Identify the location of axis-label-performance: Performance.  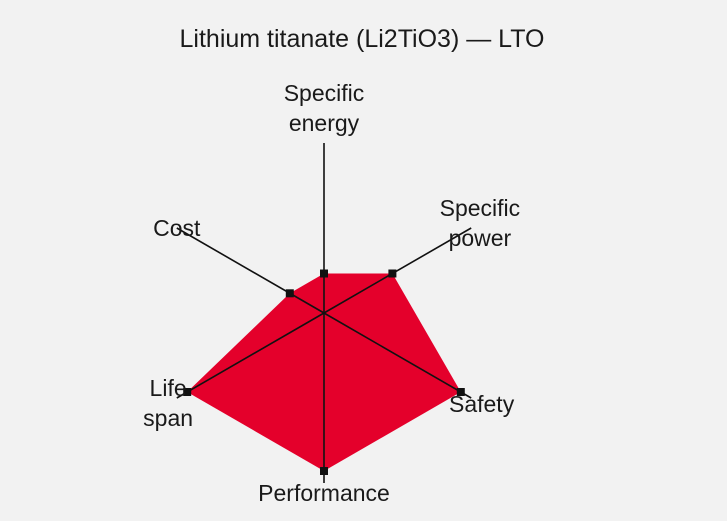
(324, 493).